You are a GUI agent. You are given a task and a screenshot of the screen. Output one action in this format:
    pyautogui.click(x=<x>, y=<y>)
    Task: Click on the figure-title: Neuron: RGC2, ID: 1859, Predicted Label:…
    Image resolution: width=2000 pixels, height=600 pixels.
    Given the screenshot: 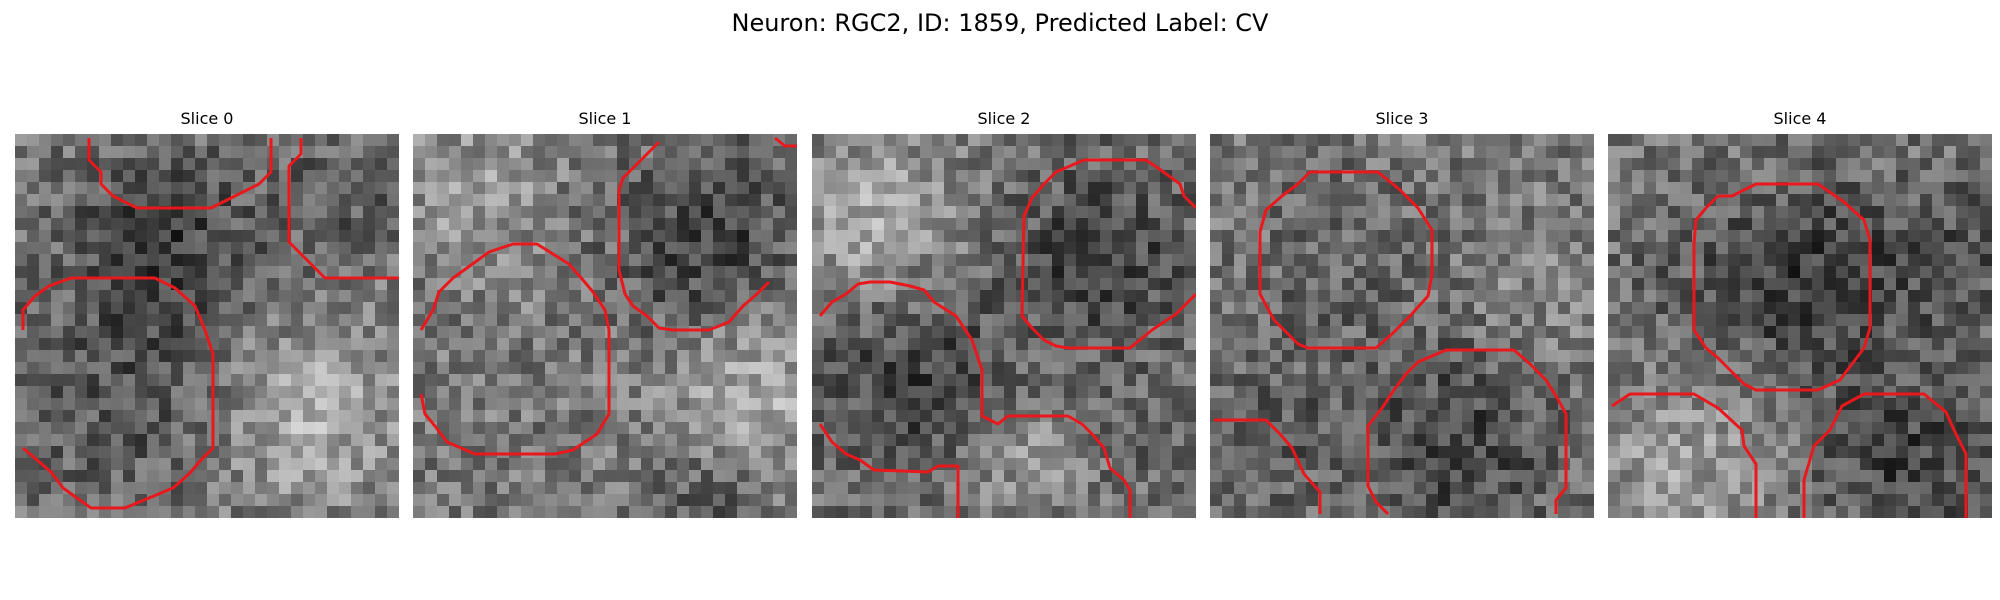 What is the action you would take?
    pyautogui.click(x=1000, y=23)
    